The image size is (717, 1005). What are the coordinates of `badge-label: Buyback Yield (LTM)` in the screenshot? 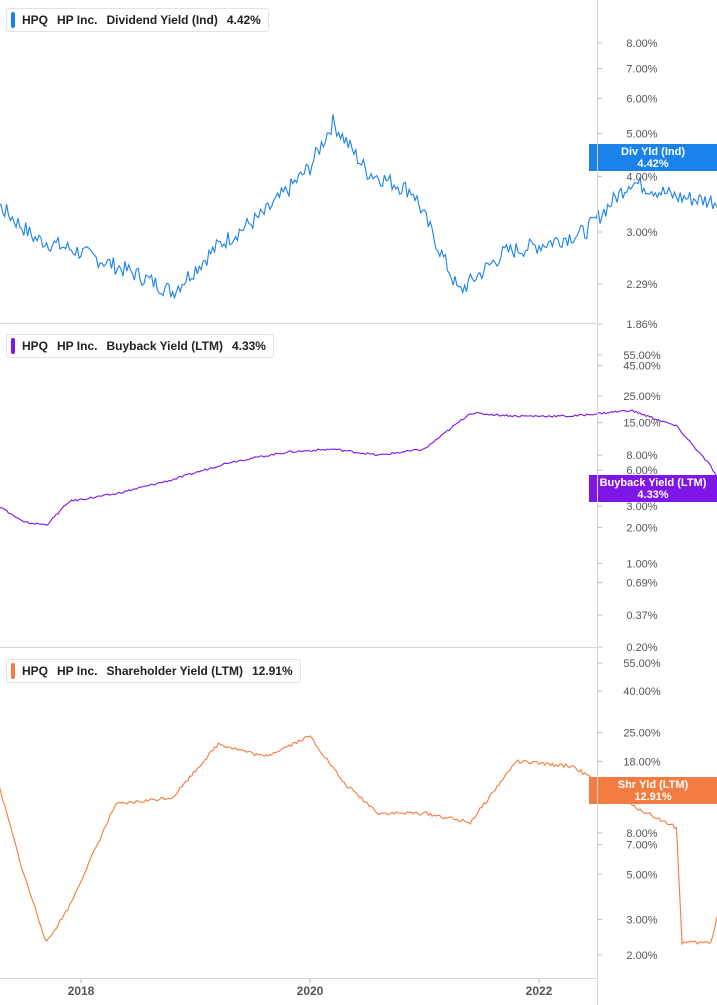 It's located at (653, 483).